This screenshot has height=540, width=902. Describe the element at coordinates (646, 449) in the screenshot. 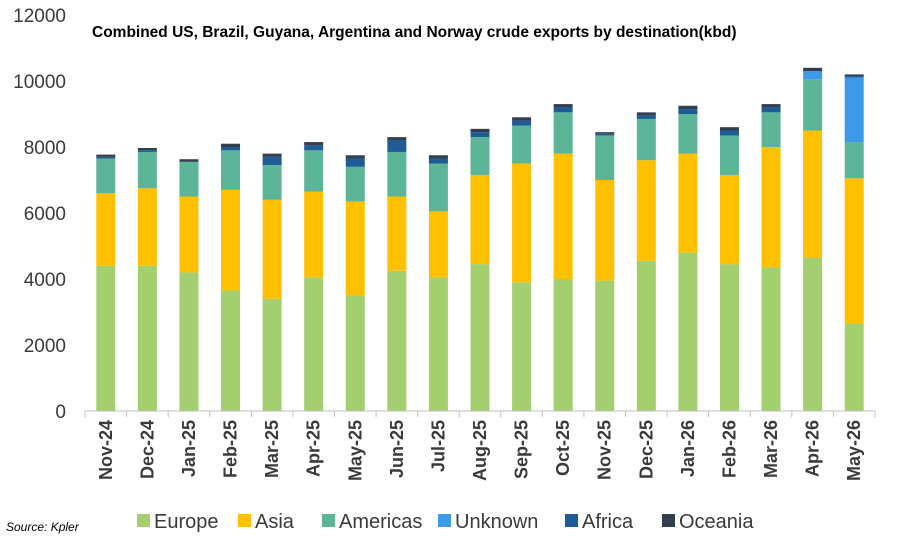

I see `x-tick-label: Dec-25` at that location.